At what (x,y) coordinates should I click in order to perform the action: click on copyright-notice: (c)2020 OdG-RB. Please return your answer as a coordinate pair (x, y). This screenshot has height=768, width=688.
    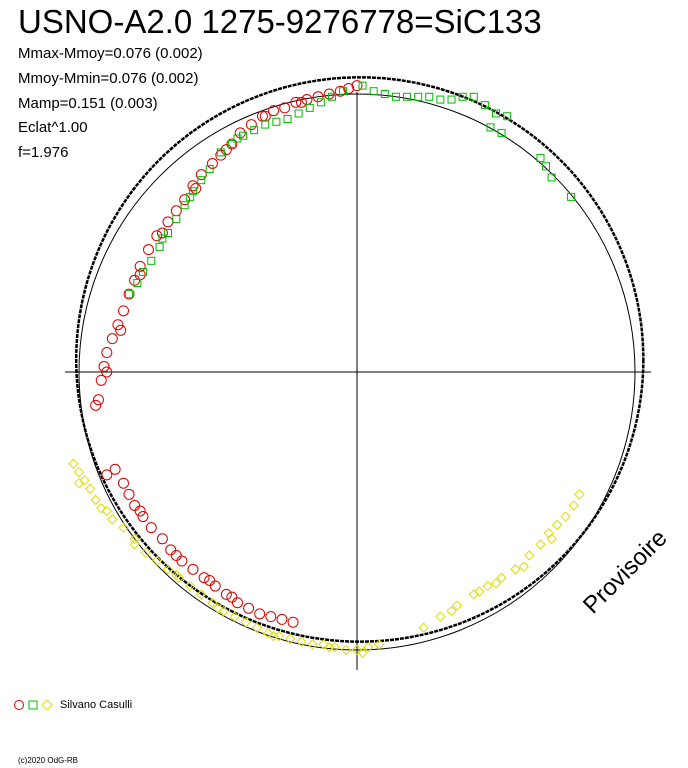
    Looking at the image, I should click on (48, 760).